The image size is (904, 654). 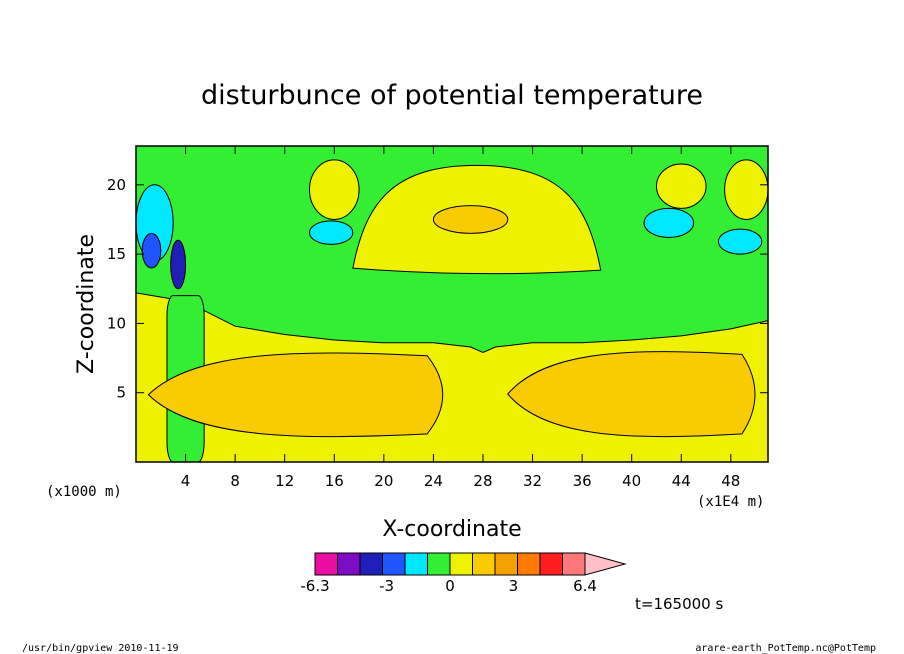 I want to click on x-tick-label: 40, so click(x=631, y=481).